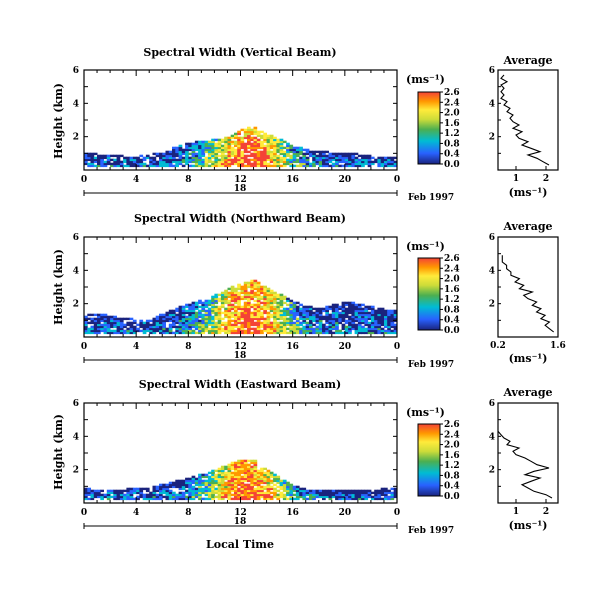  What do you see at coordinates (452, 280) in the screenshot?
I see `colorbar-tick-label: 2.0` at bounding box center [452, 280].